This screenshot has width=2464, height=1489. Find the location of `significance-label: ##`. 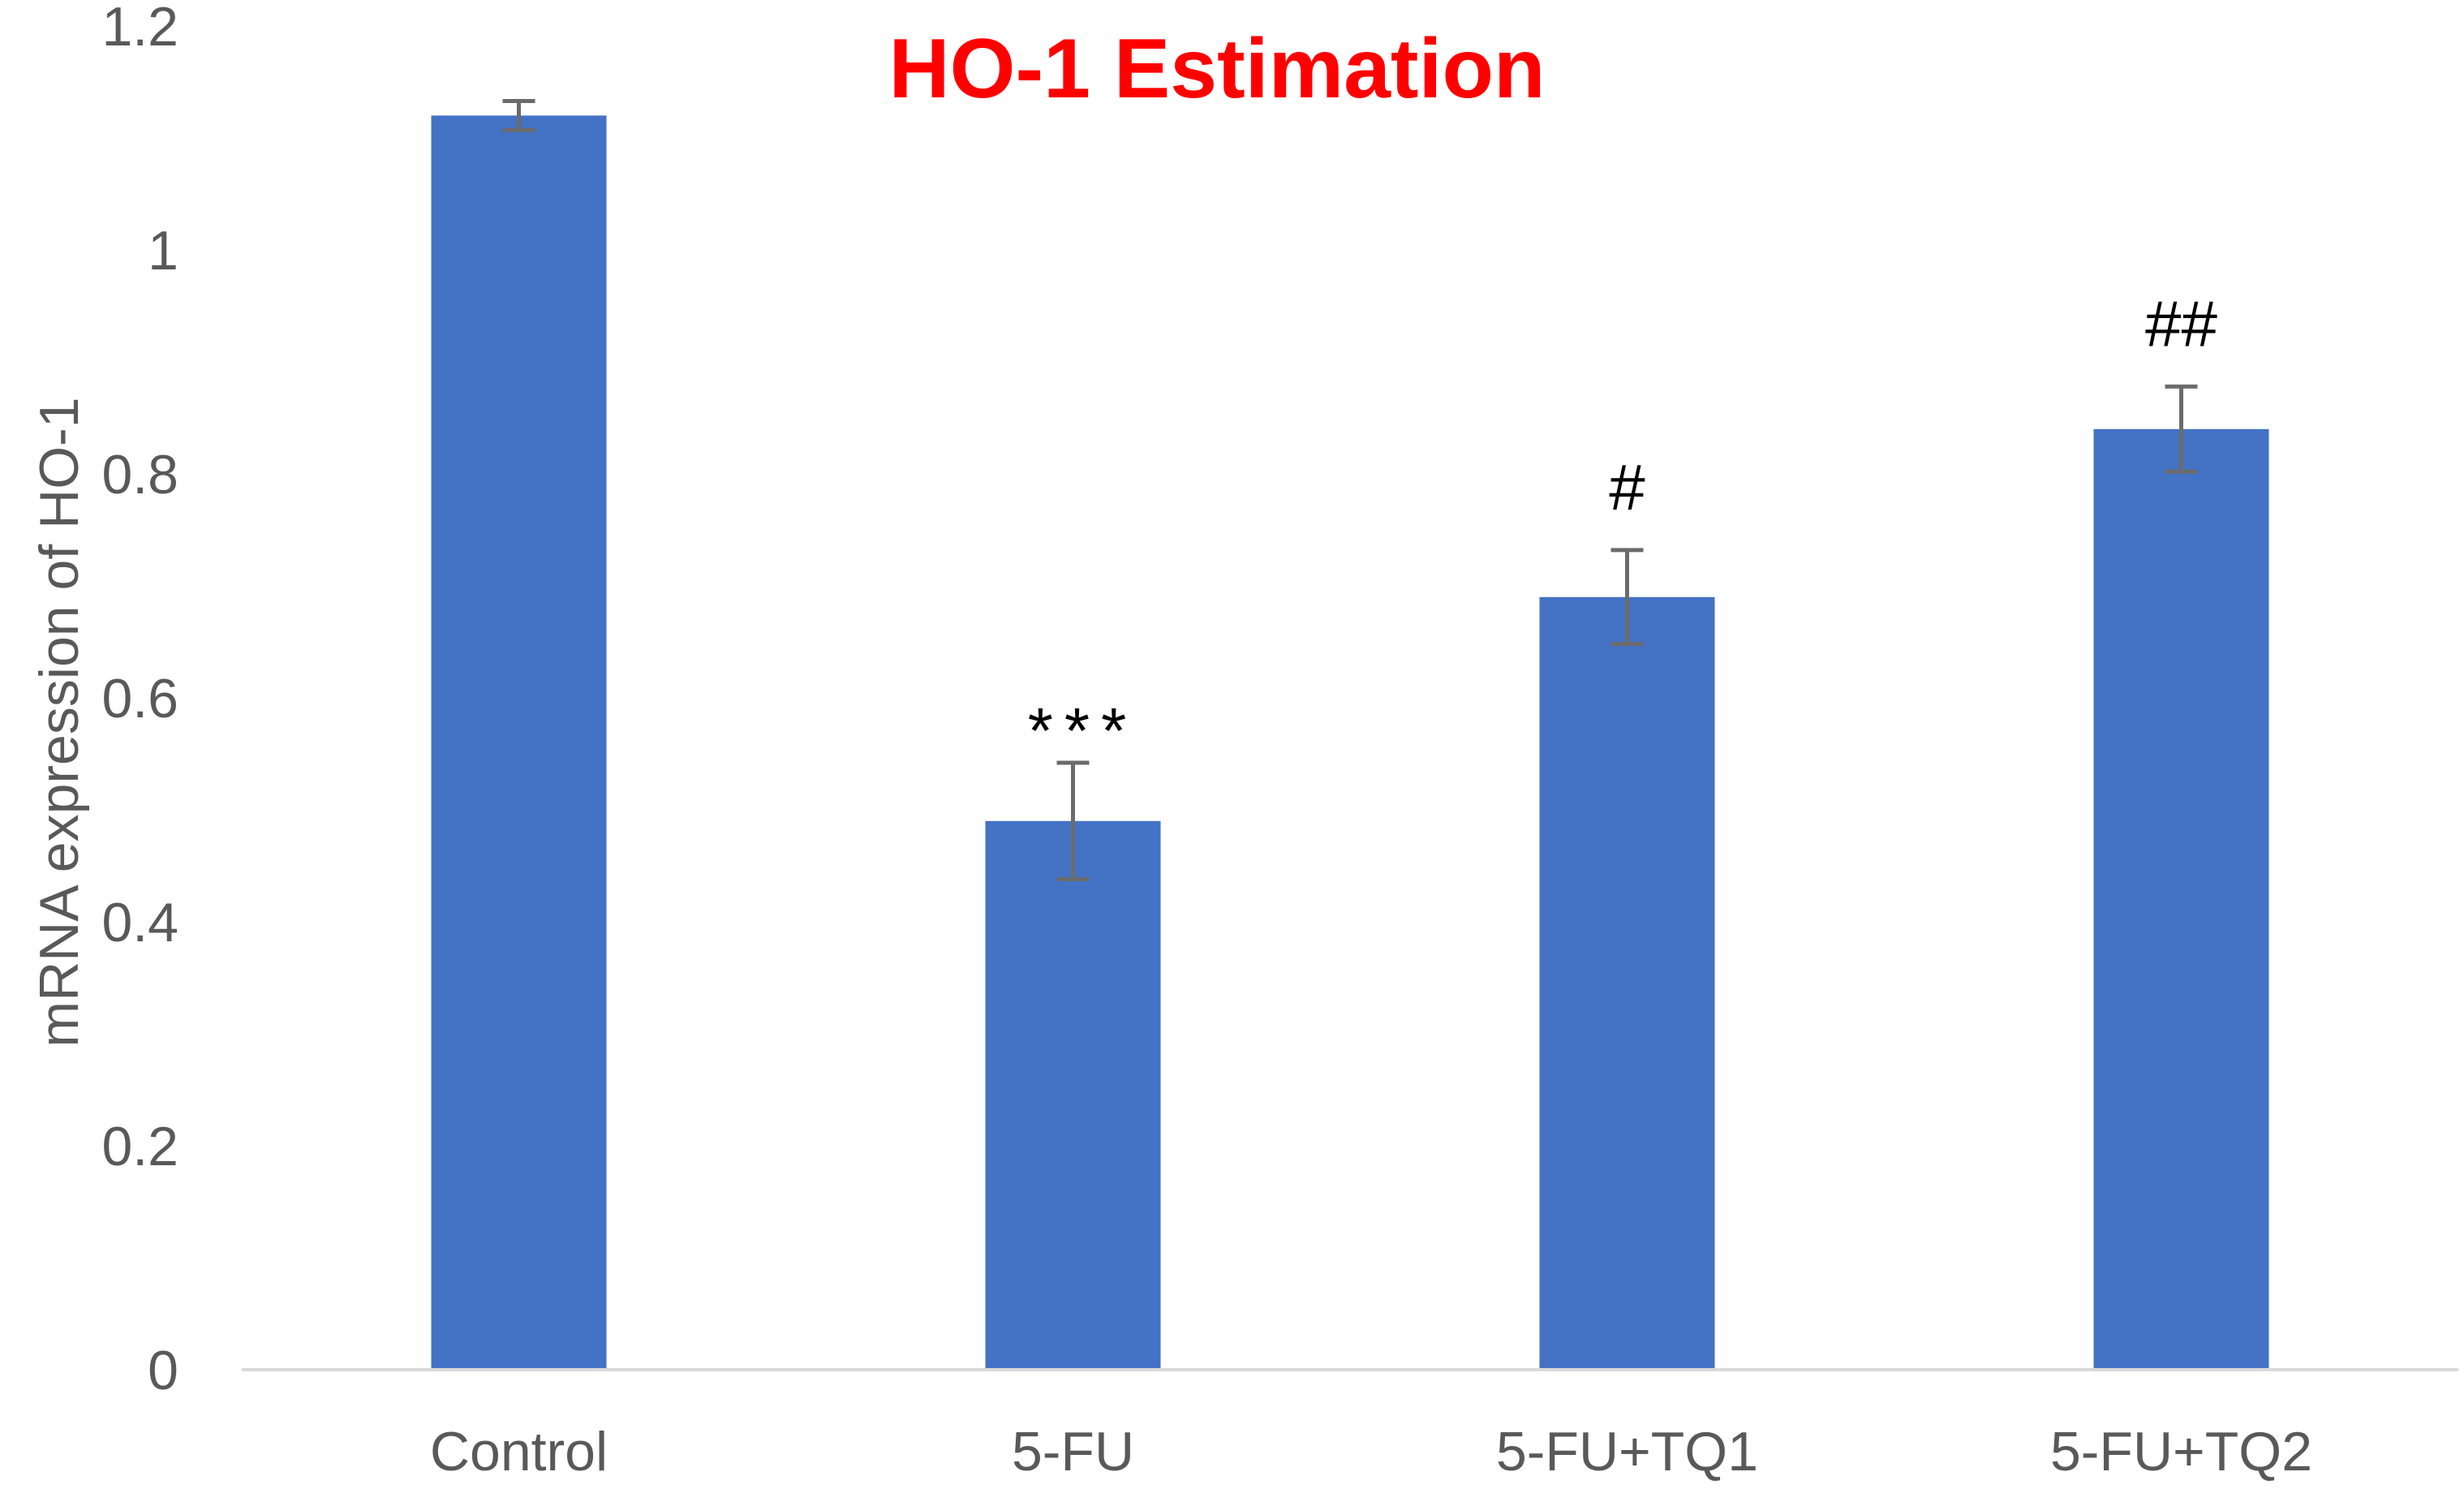

significance-label: ## is located at coordinates (2181, 323).